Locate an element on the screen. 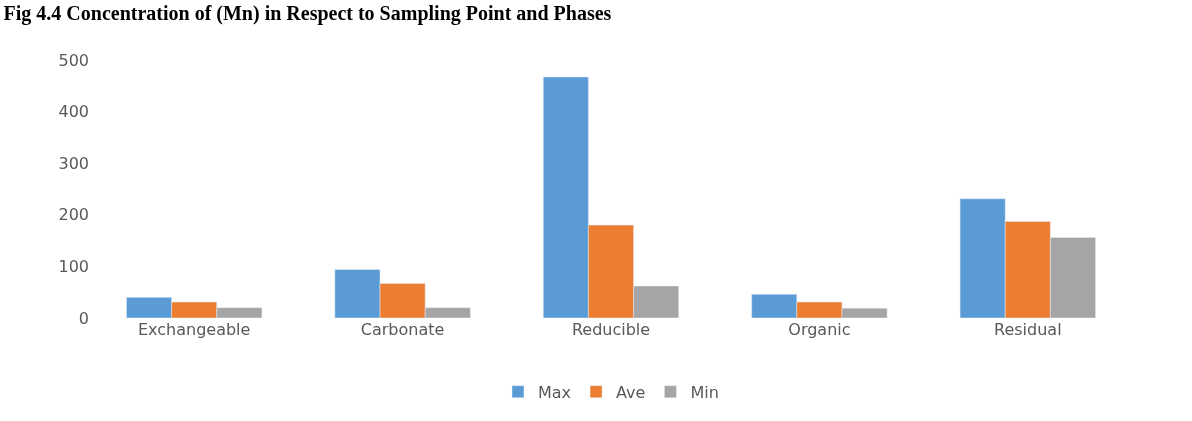 The height and width of the screenshot is (421, 1192). x-tick-label: Reducible is located at coordinates (611, 329).